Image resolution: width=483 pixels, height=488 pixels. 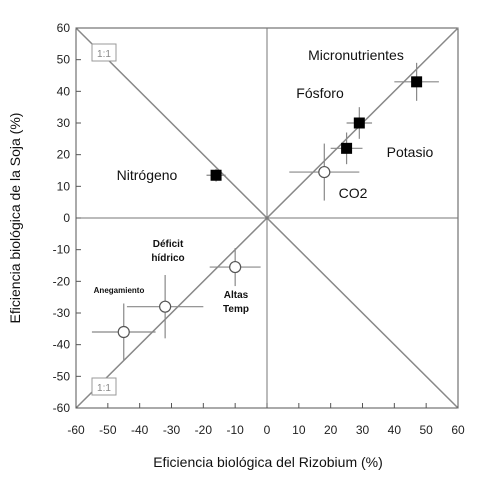 I want to click on y-tick-label: 20, so click(x=64, y=155).